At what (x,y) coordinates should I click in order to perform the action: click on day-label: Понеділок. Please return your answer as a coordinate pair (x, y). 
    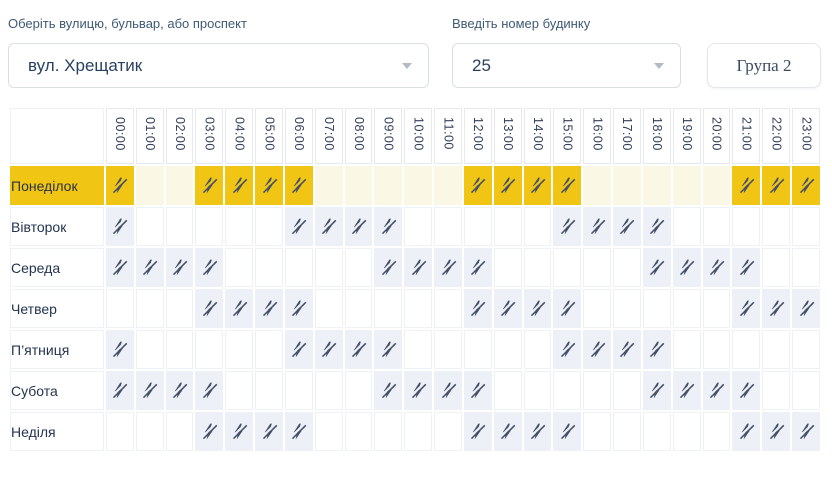
    Looking at the image, I should click on (57, 185).